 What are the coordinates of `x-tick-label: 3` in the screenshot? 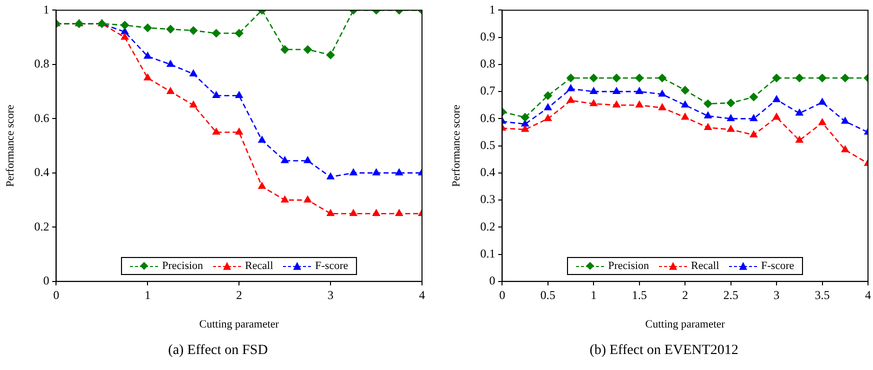 It's located at (777, 295).